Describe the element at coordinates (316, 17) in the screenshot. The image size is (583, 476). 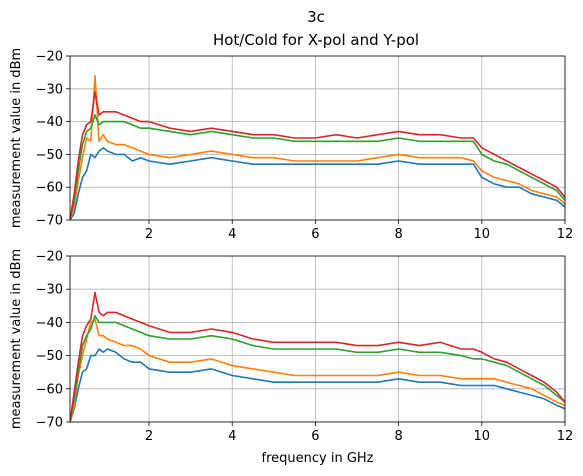
I see `figure-title: 3c` at that location.